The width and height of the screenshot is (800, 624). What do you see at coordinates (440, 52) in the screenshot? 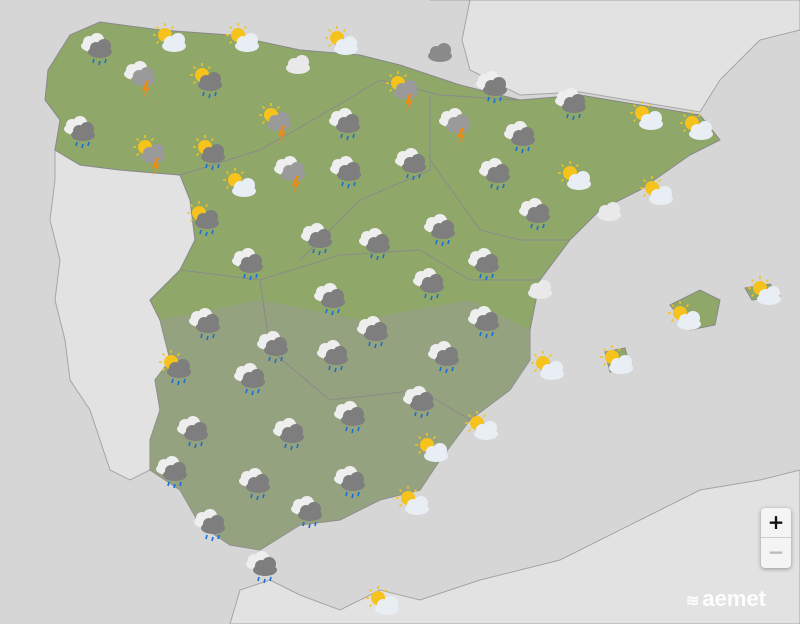
I see `weather-icon-cloud-dark` at bounding box center [440, 52].